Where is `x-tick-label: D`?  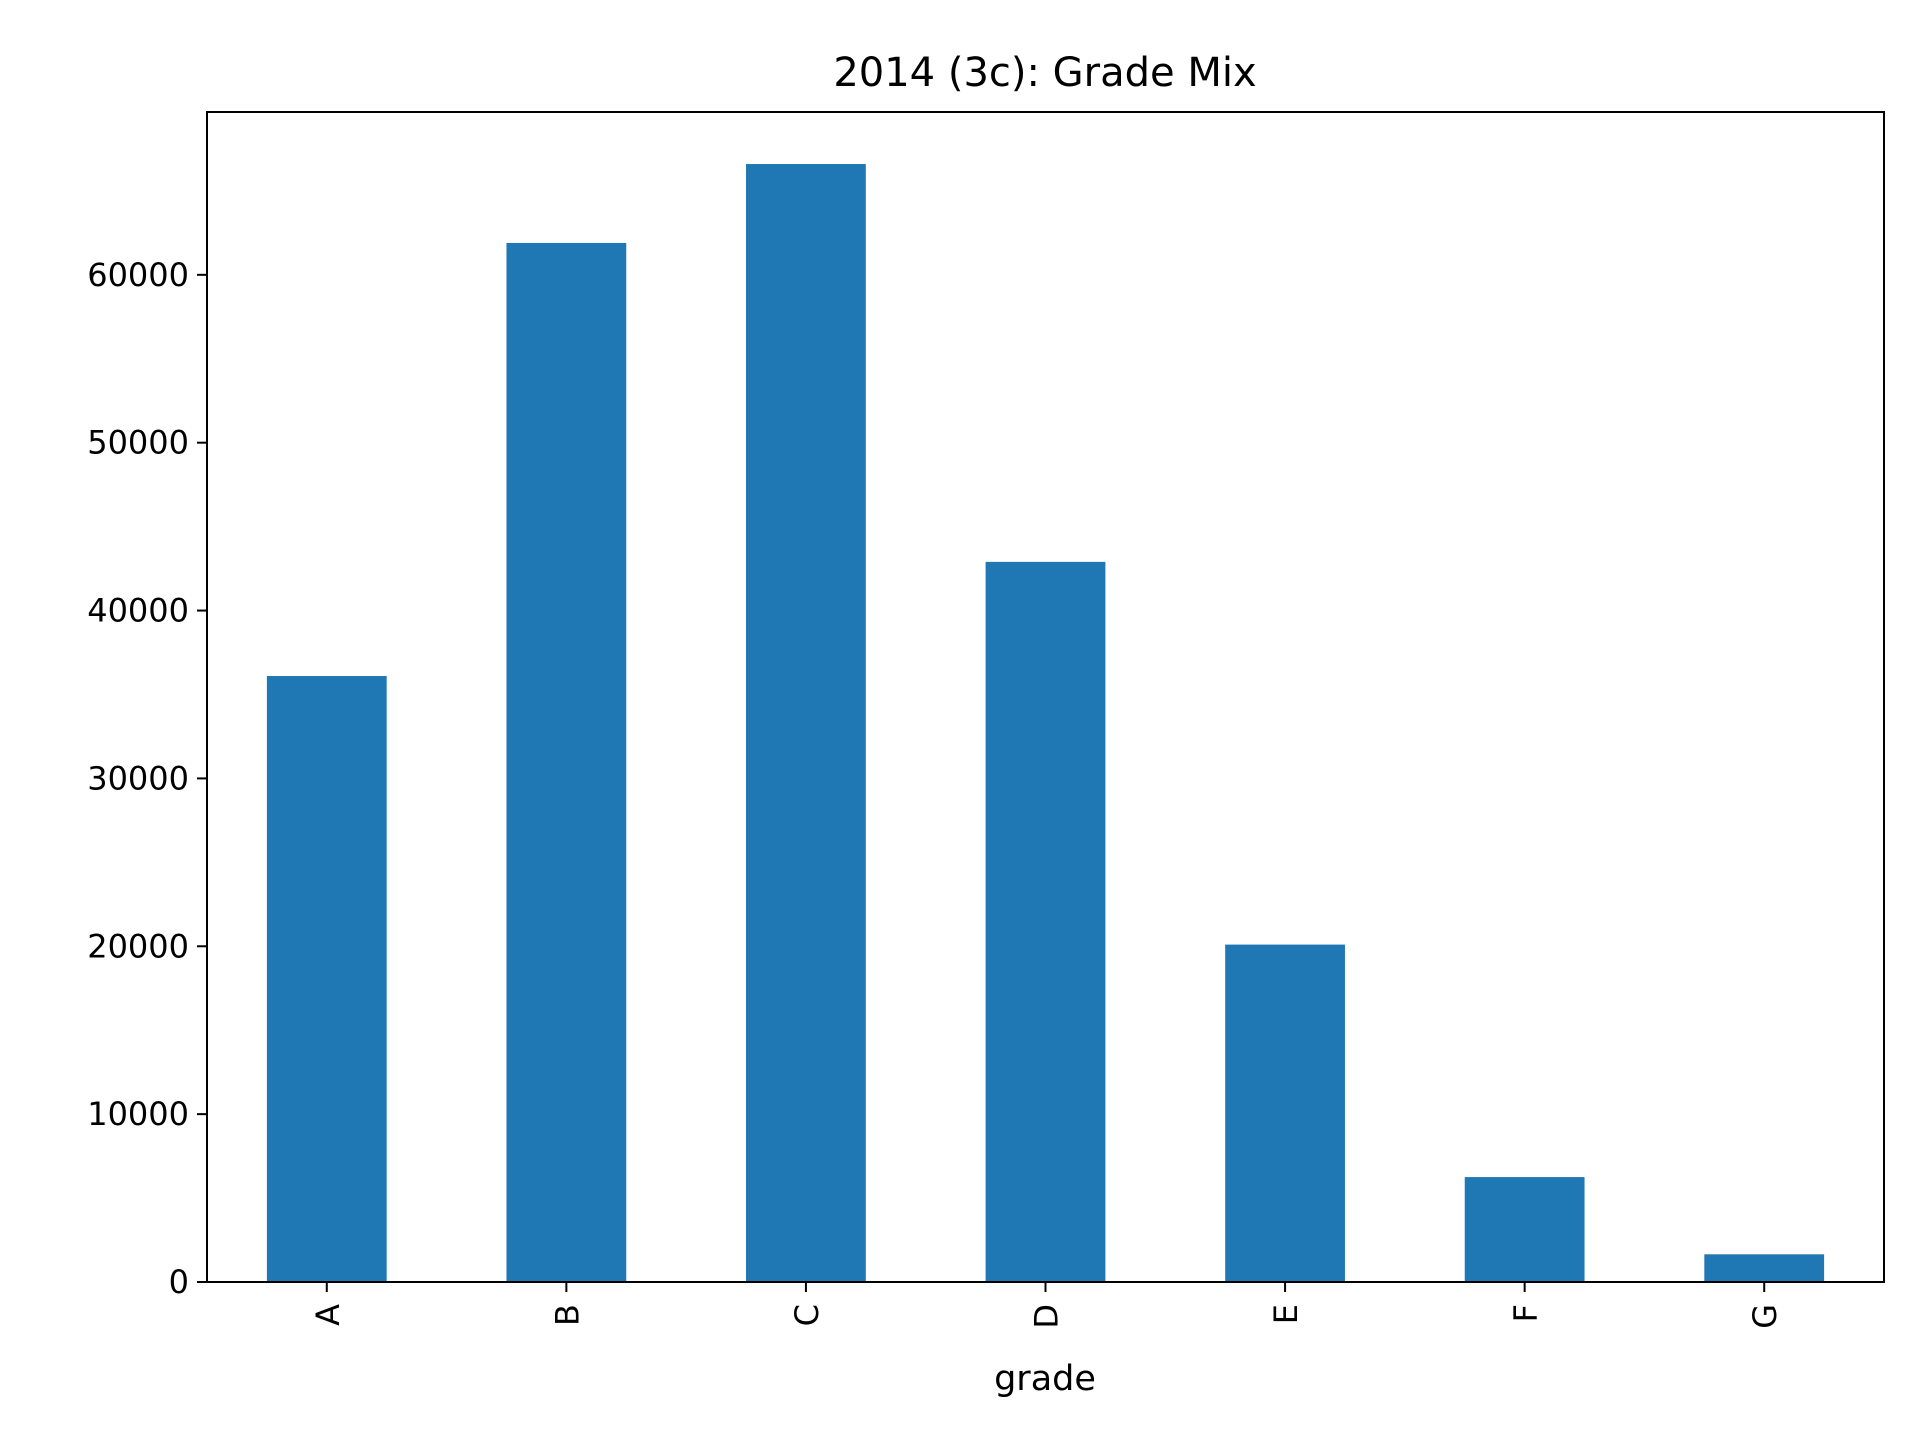 x-tick-label: D is located at coordinates (1047, 1316).